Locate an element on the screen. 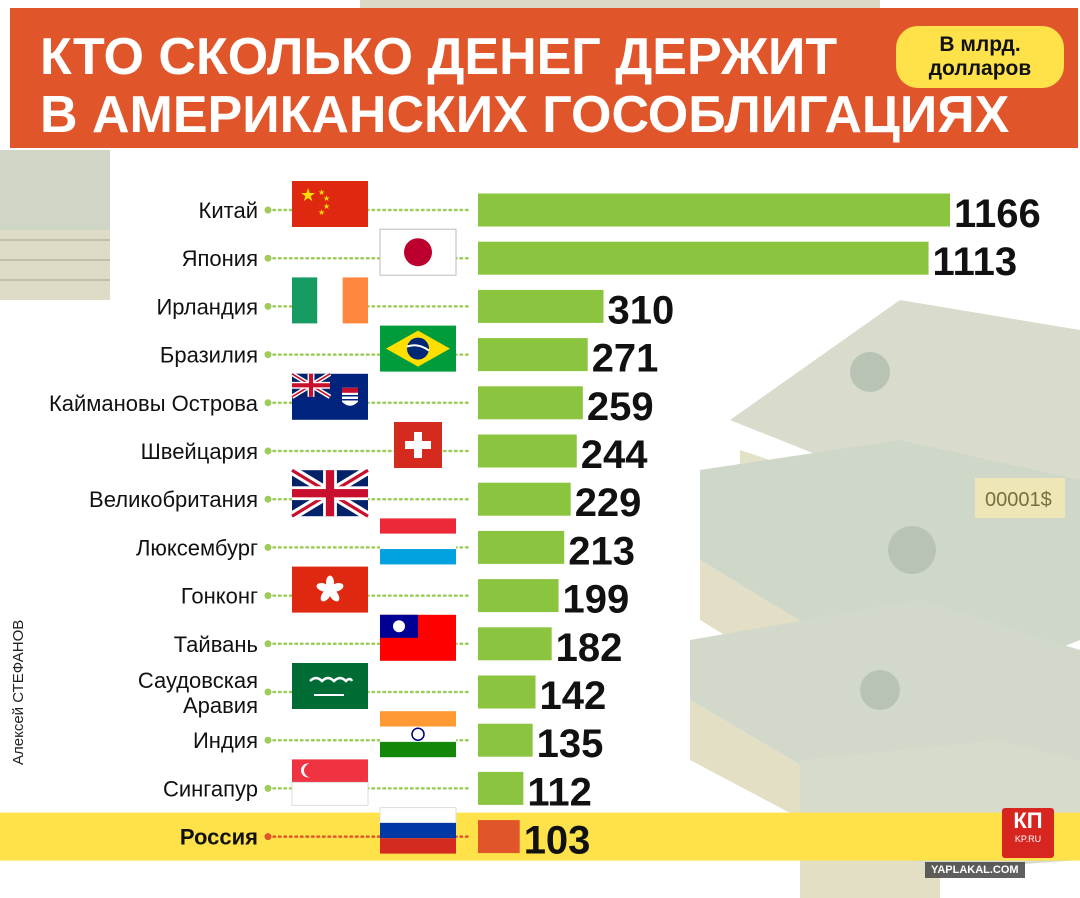 Image resolution: width=1080 pixels, height=898 pixels. data-label: 1113 is located at coordinates (975, 262).